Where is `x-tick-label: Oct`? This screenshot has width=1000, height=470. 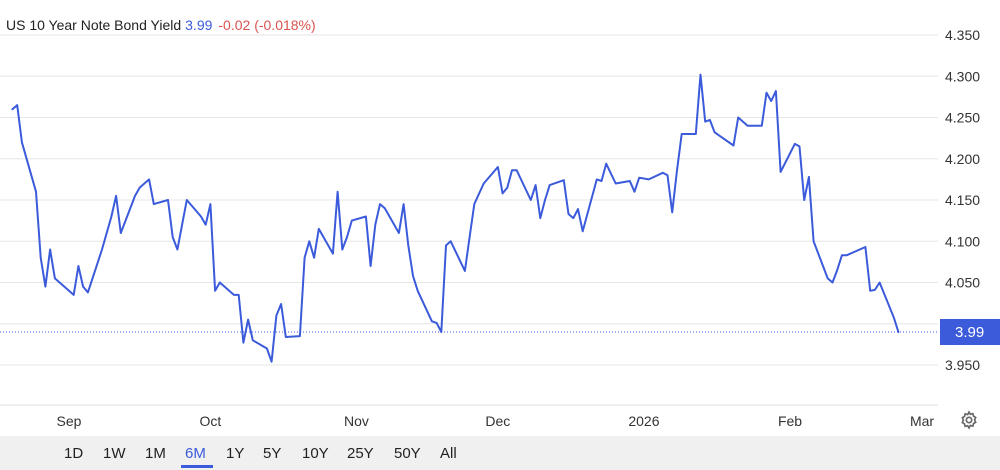 x-tick-label: Oct is located at coordinates (210, 421).